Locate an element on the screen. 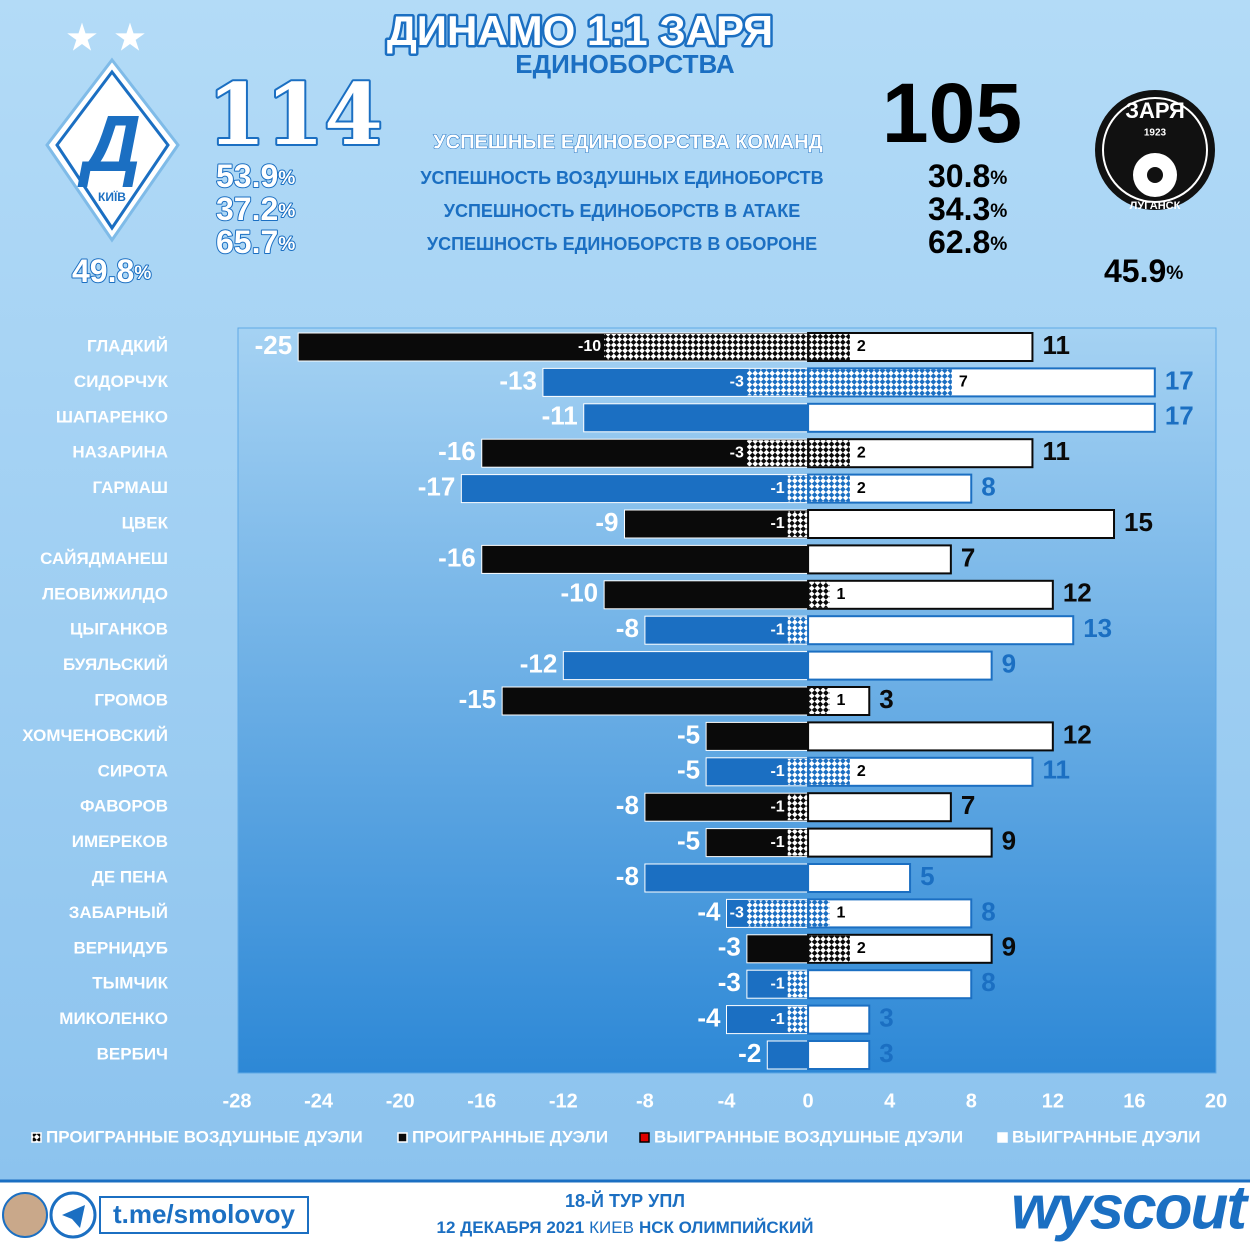 This screenshot has height=1255, width=1250. player-name: ЛЕОВИЖИЛДО is located at coordinates (105, 593).